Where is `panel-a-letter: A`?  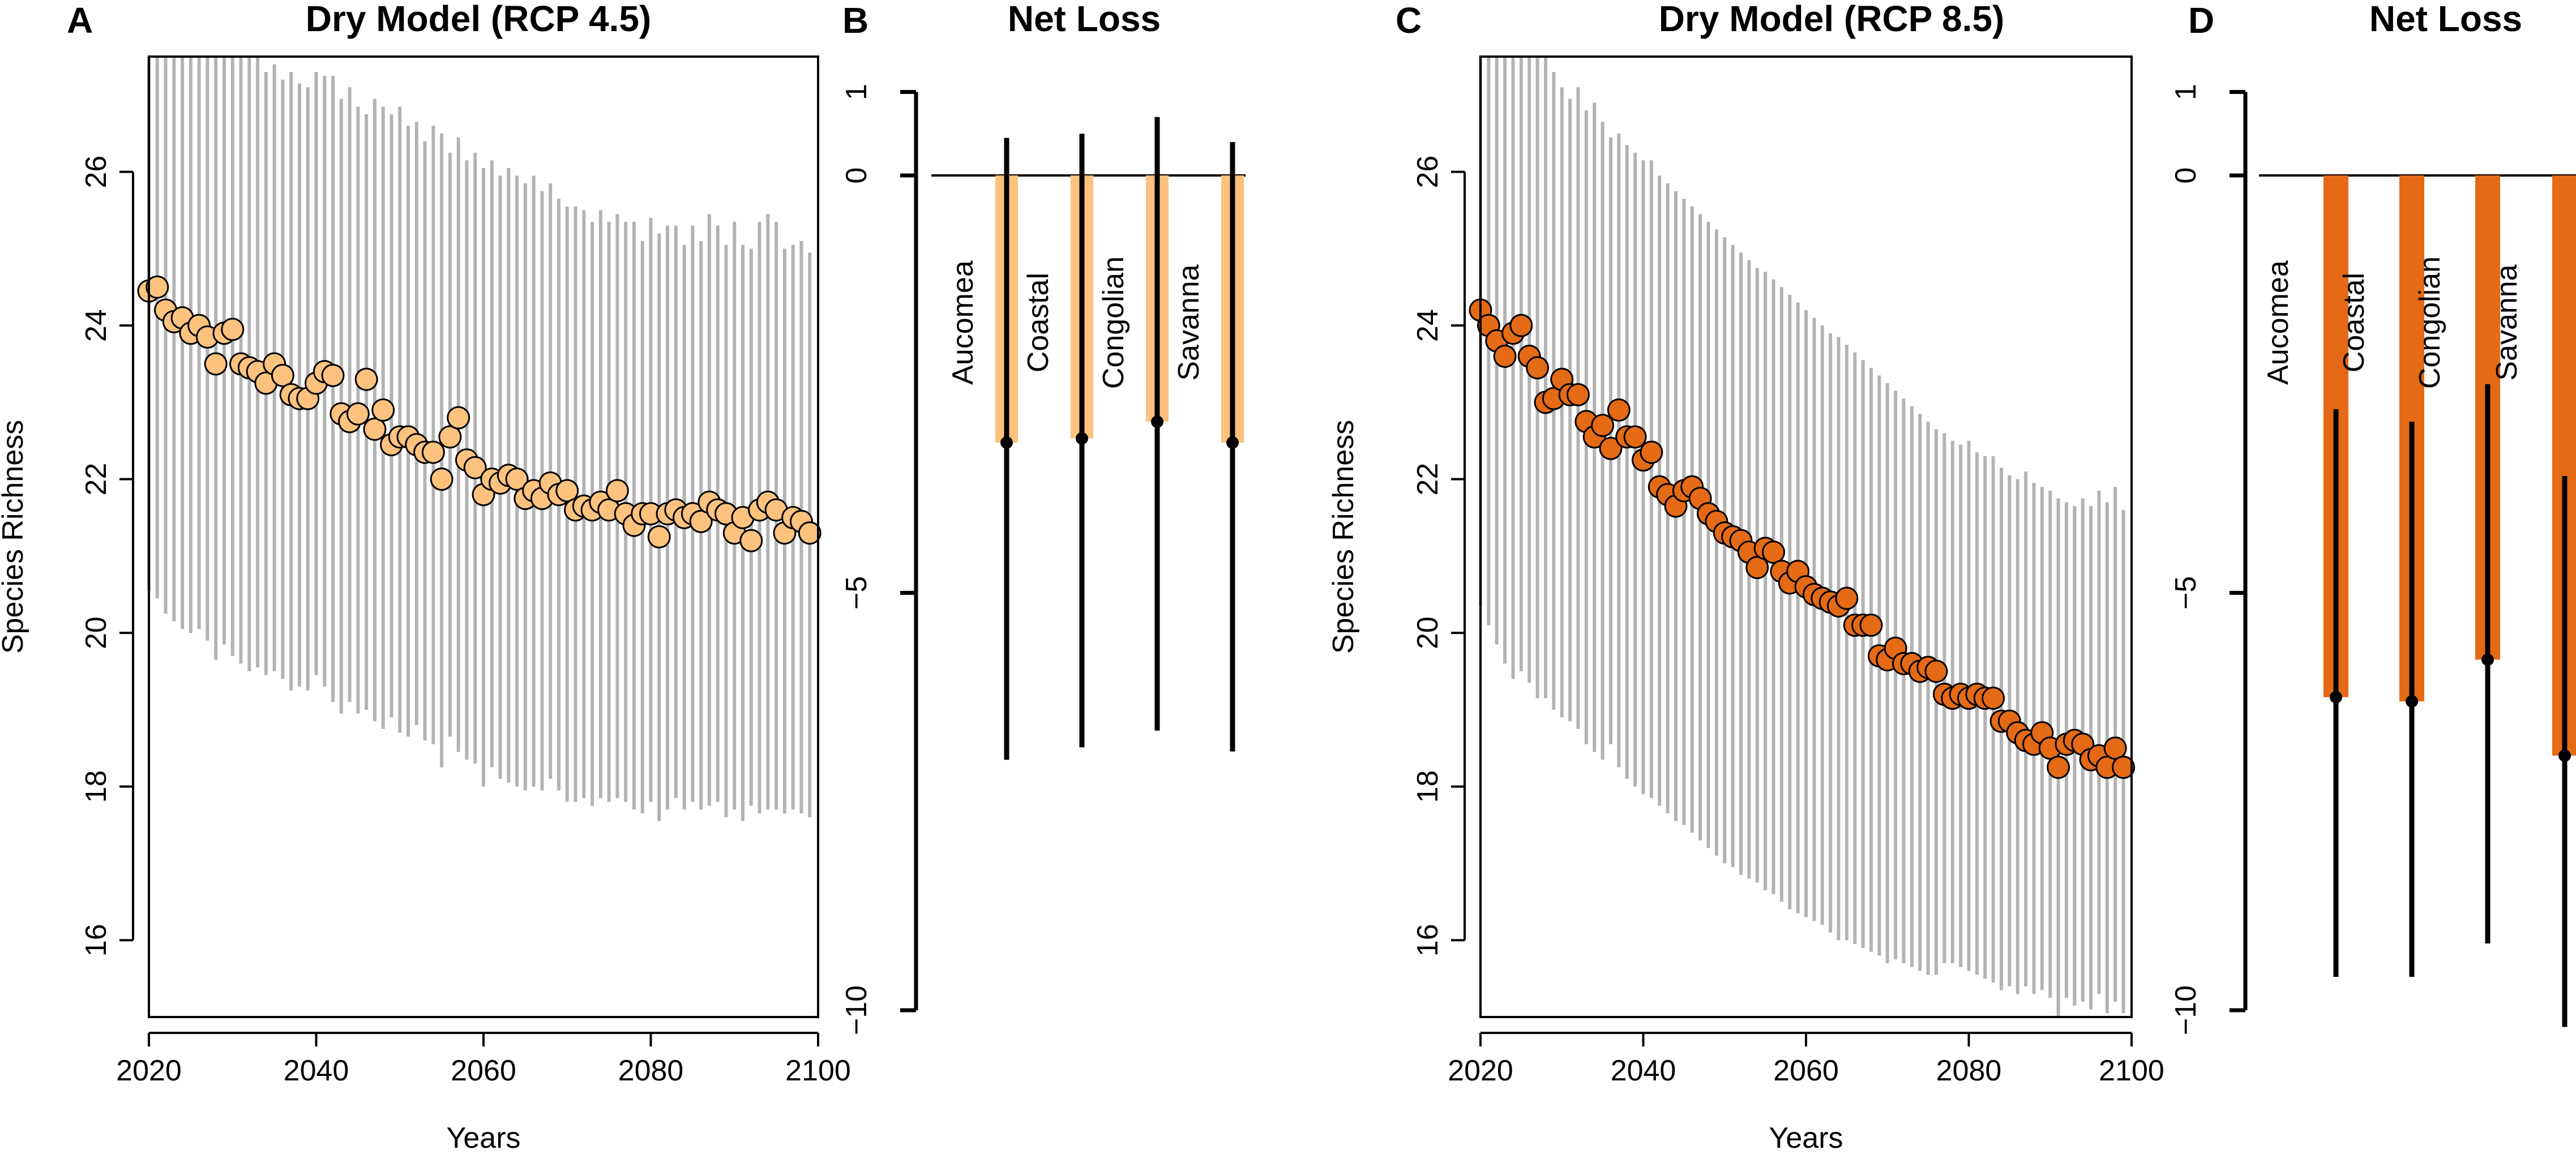 panel-a-letter: A is located at coordinates (80, 20).